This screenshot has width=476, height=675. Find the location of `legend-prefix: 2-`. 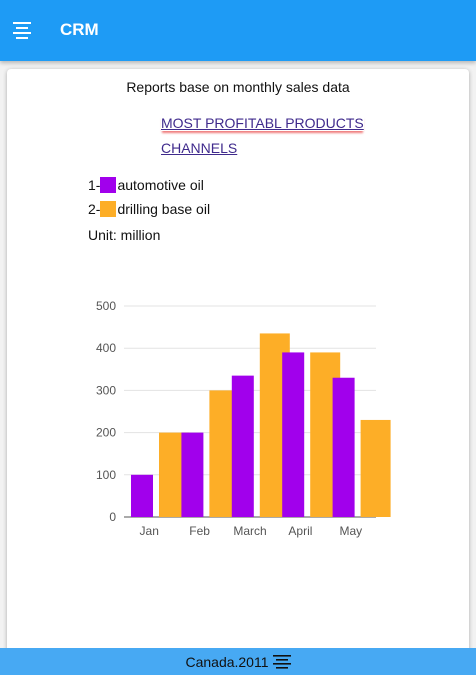

legend-prefix: 2- is located at coordinates (94, 209).